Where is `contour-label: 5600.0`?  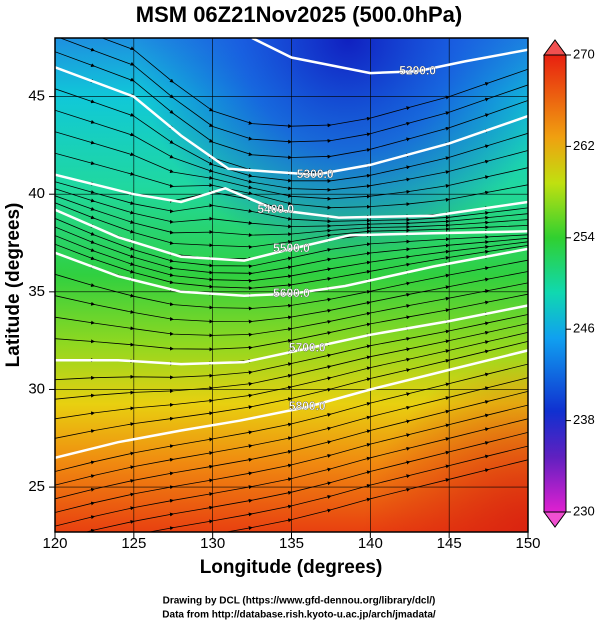
contour-label: 5600.0 is located at coordinates (291, 293).